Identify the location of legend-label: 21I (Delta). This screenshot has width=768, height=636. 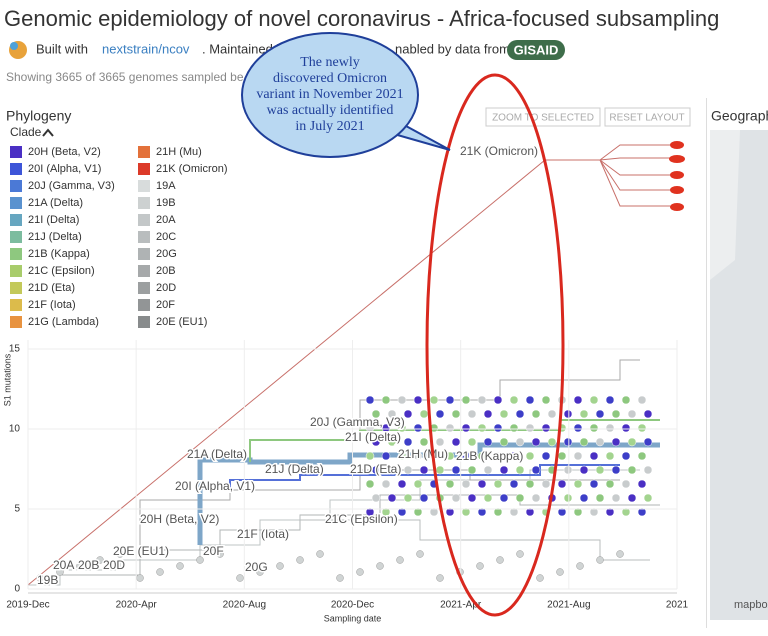
(53, 220).